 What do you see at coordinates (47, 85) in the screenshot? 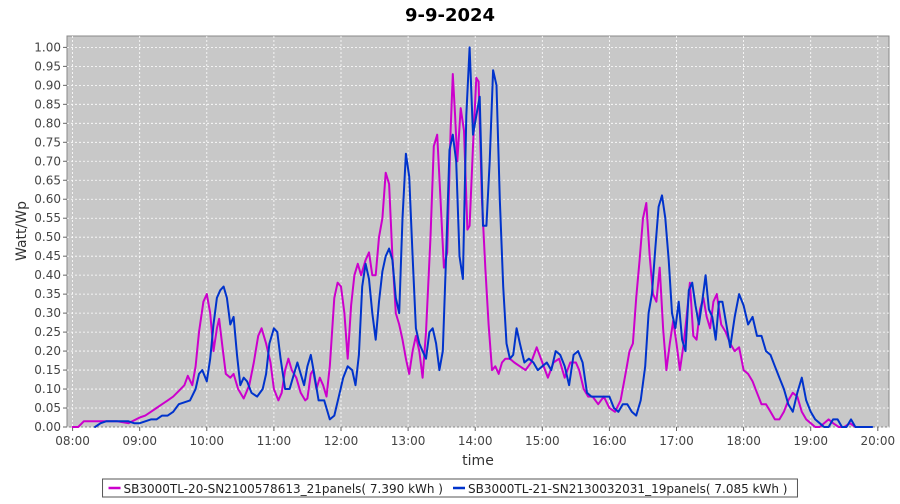
I see `y-tick-label: 0.90` at bounding box center [47, 85].